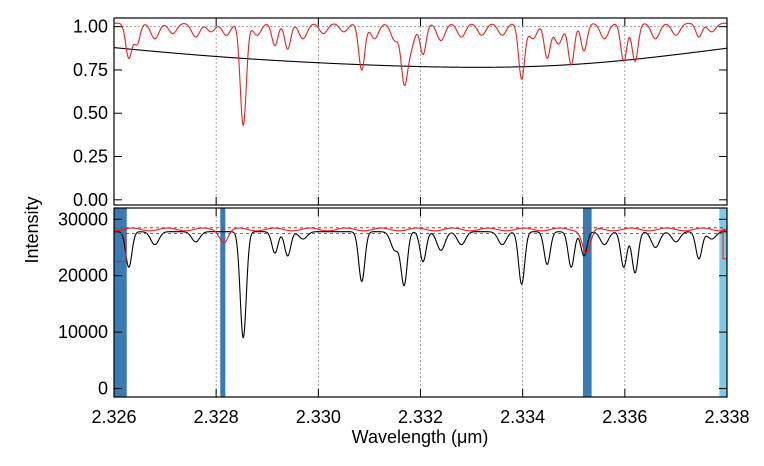 The height and width of the screenshot is (466, 764). Describe the element at coordinates (624, 417) in the screenshot. I see `x-tick-label: 2.336` at that location.